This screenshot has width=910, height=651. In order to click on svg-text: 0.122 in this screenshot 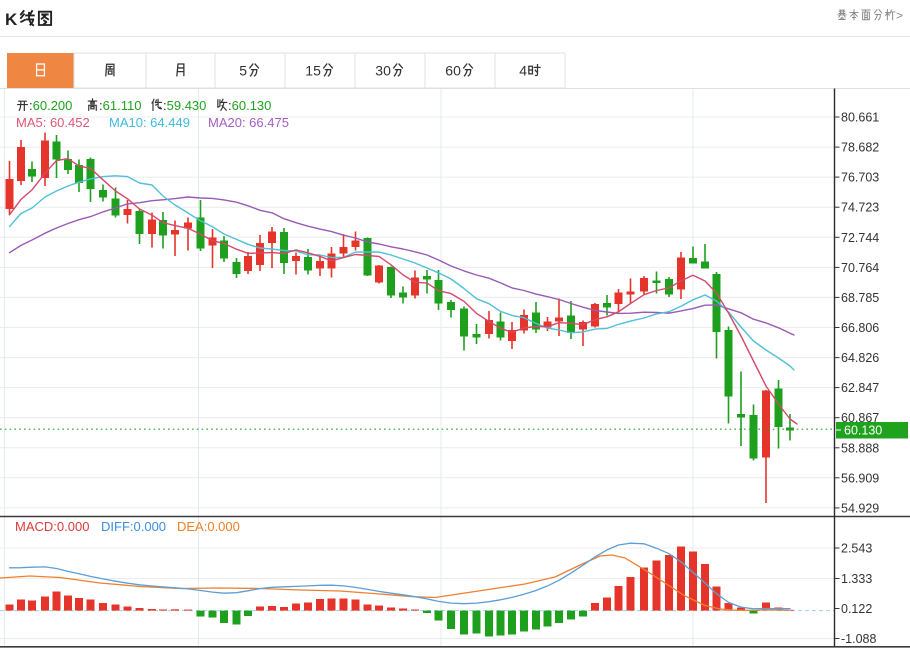, I will do `click(856, 609)`.